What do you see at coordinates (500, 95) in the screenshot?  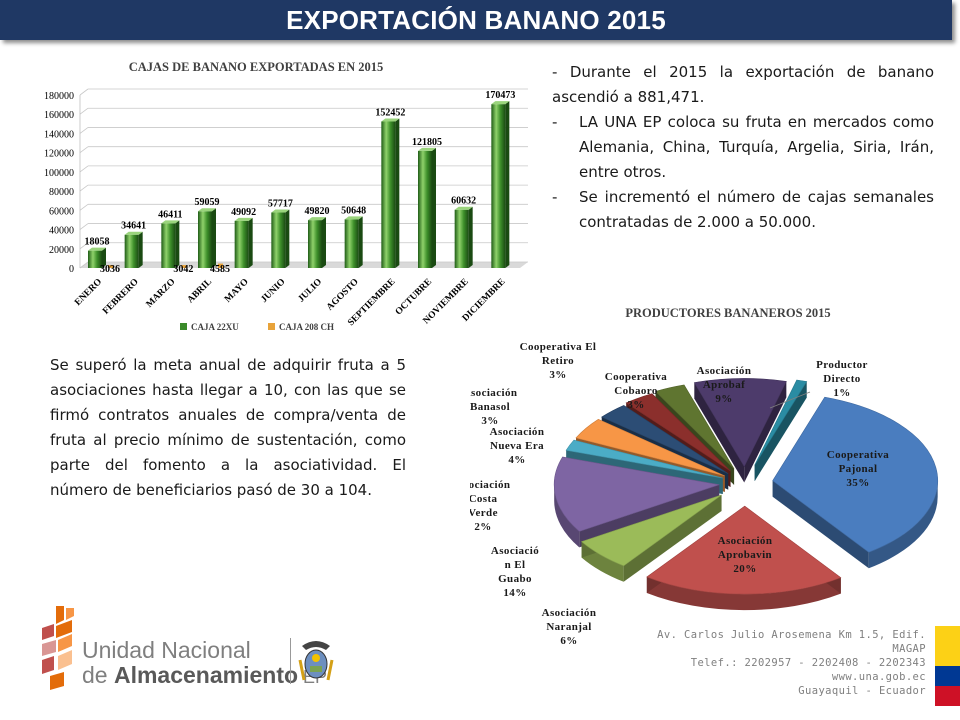 I see `bar-data-label: 170473` at bounding box center [500, 95].